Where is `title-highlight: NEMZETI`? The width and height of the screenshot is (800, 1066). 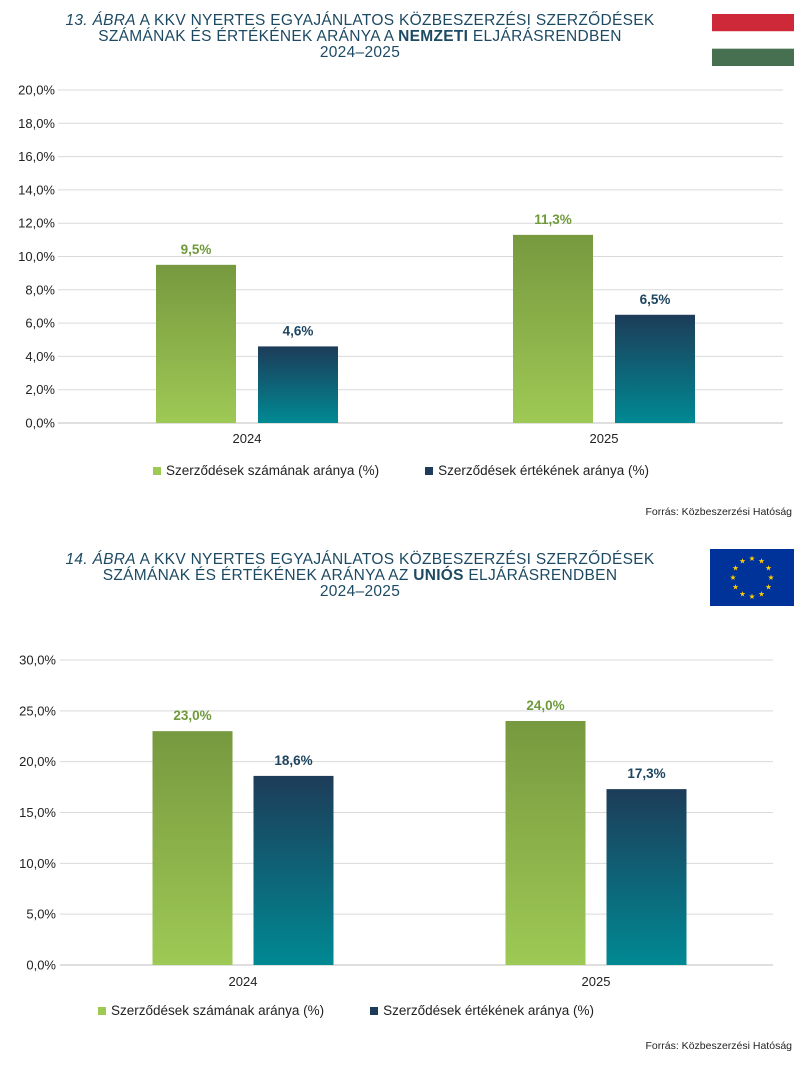
title-highlight: NEMZETI is located at coordinates (433, 36).